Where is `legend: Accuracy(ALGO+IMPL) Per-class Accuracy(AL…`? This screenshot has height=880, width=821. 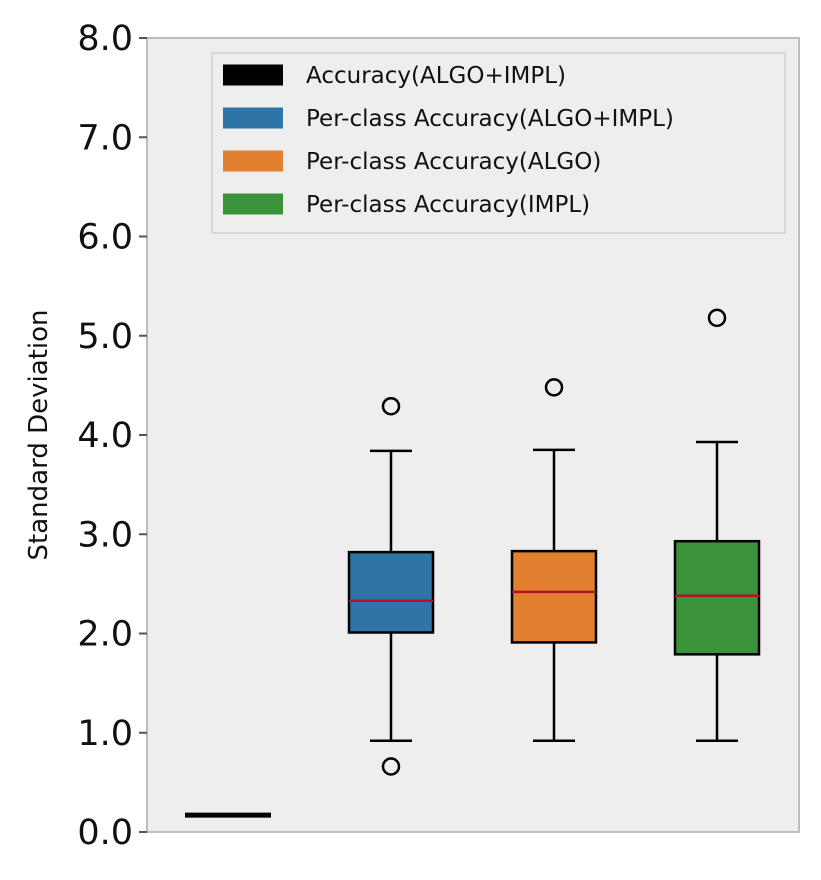
legend: Accuracy(ALGO+IMPL) Per-class Accuracy(AL… is located at coordinates (498, 143).